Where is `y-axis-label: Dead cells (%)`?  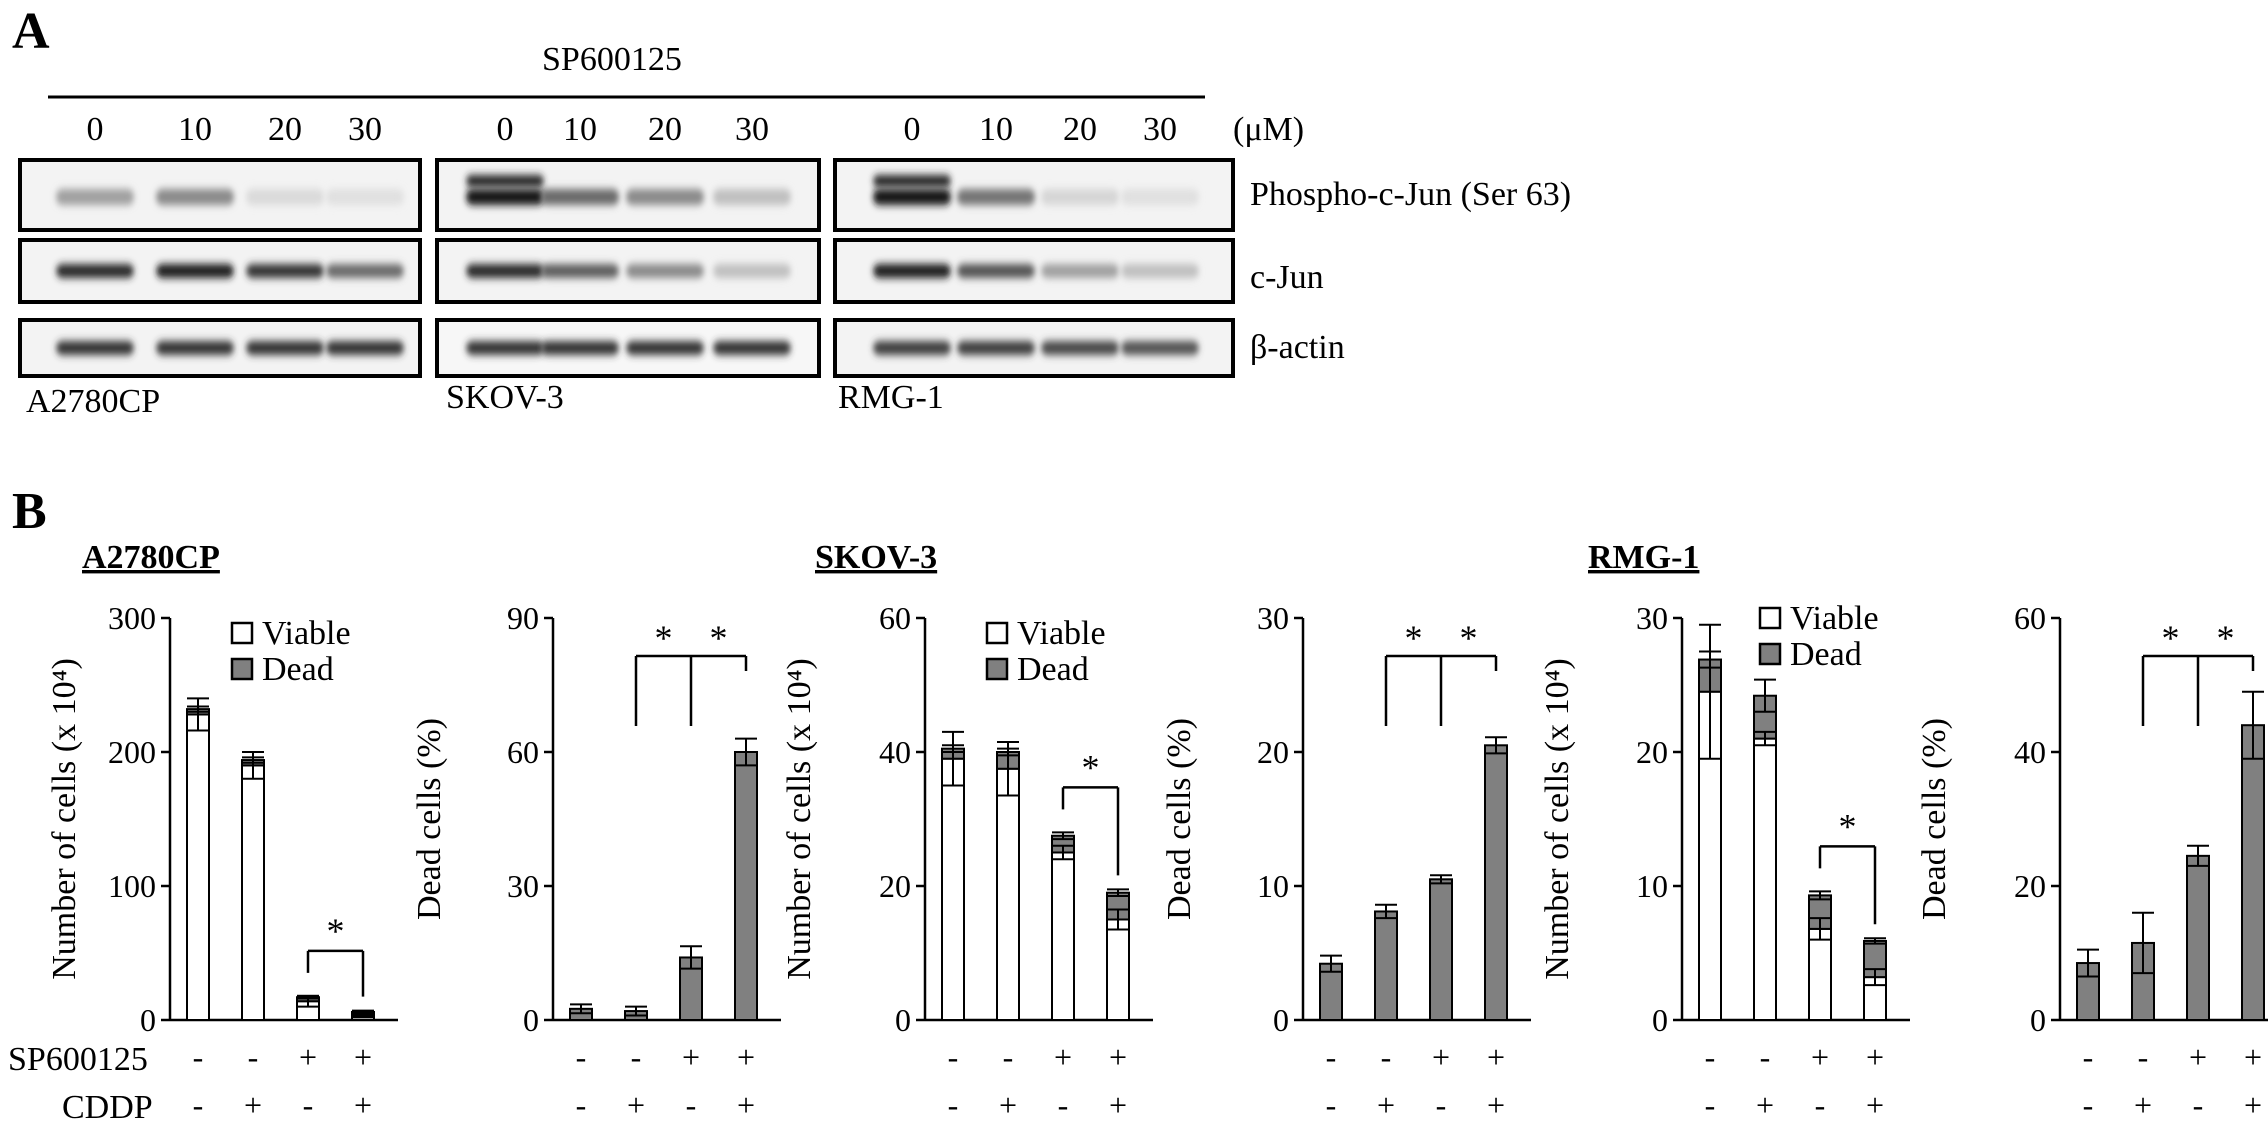
y-axis-label: Dead cells (%) is located at coordinates (1934, 819).